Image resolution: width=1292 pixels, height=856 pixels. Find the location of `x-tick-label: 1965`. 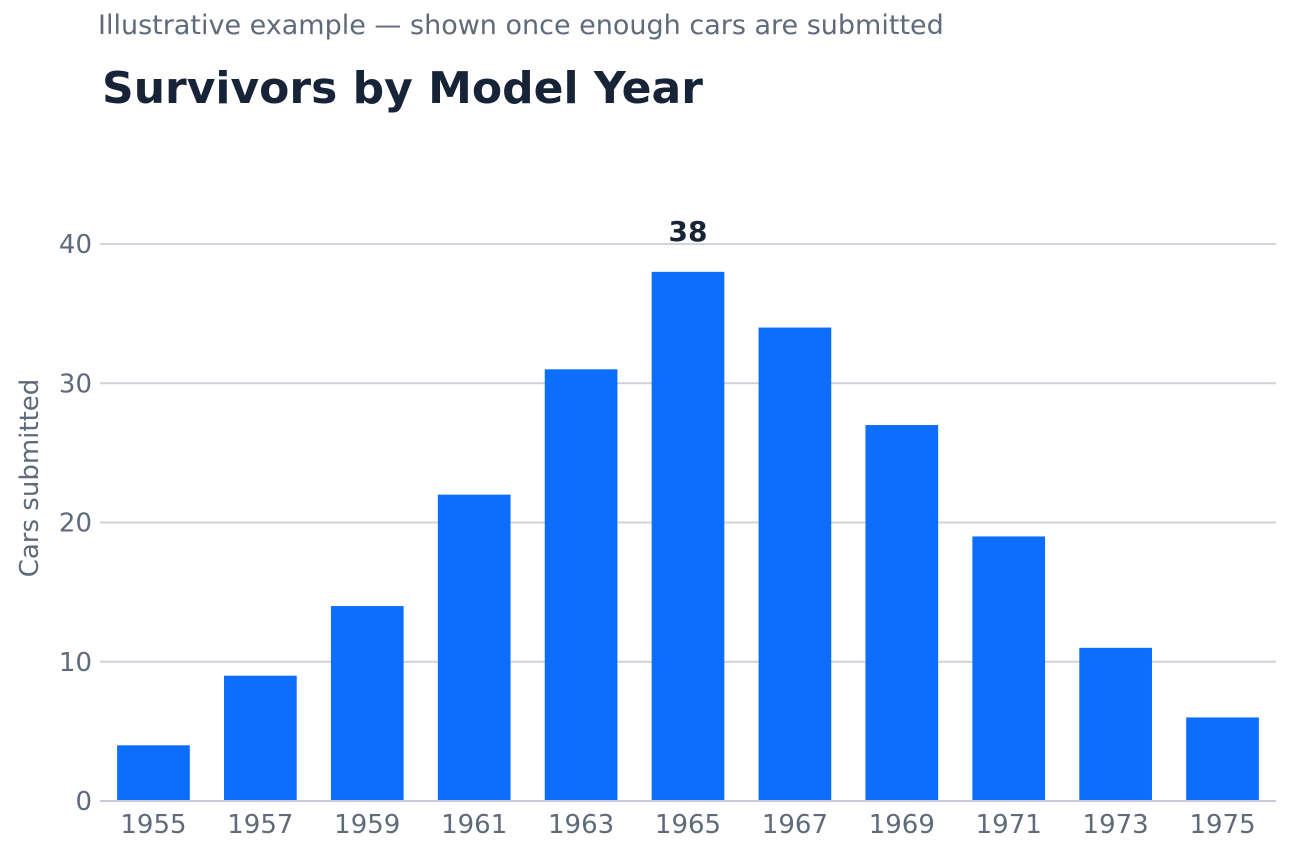

x-tick-label: 1965 is located at coordinates (688, 825).